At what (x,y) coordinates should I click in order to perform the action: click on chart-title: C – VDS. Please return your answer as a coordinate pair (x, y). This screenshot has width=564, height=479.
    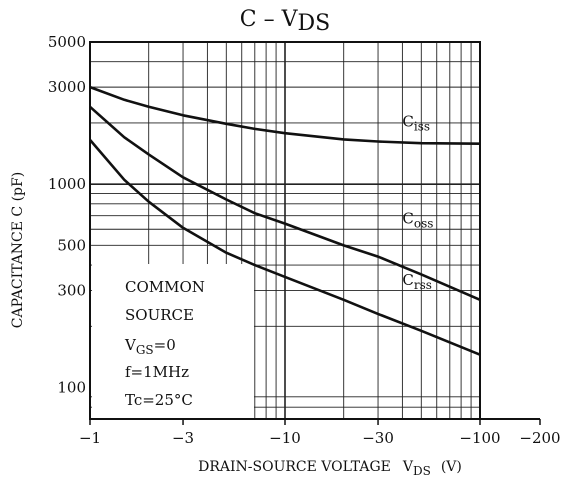
    Looking at the image, I should click on (285, 21).